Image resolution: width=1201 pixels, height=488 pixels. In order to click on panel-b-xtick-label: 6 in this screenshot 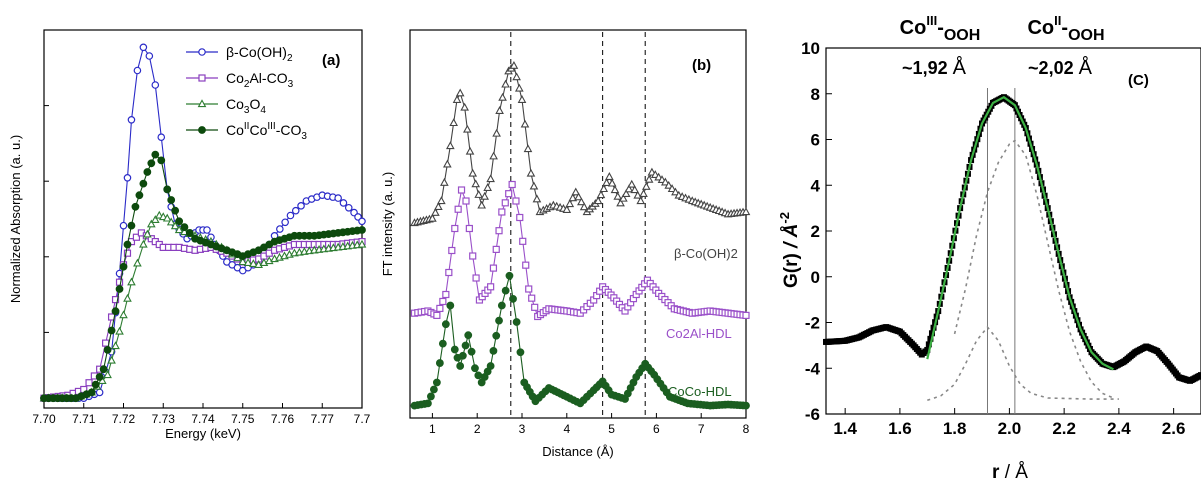, I will do `click(656, 429)`.